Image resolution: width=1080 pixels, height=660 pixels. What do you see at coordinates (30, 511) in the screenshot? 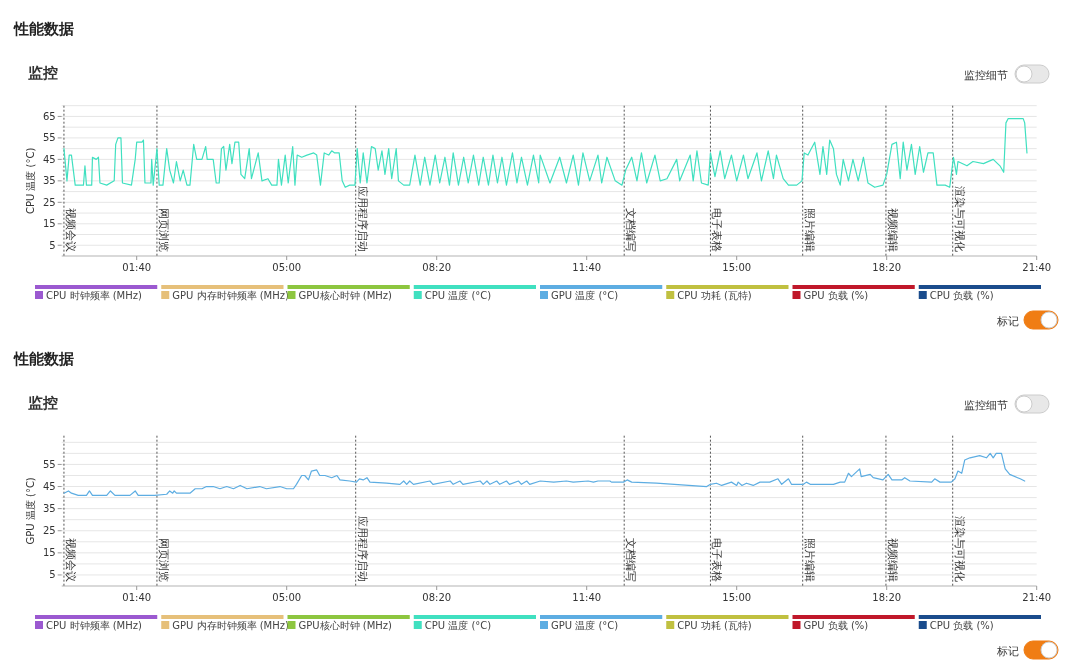
I see `y-axis-title: GPU 温度 (°C)` at bounding box center [30, 511].